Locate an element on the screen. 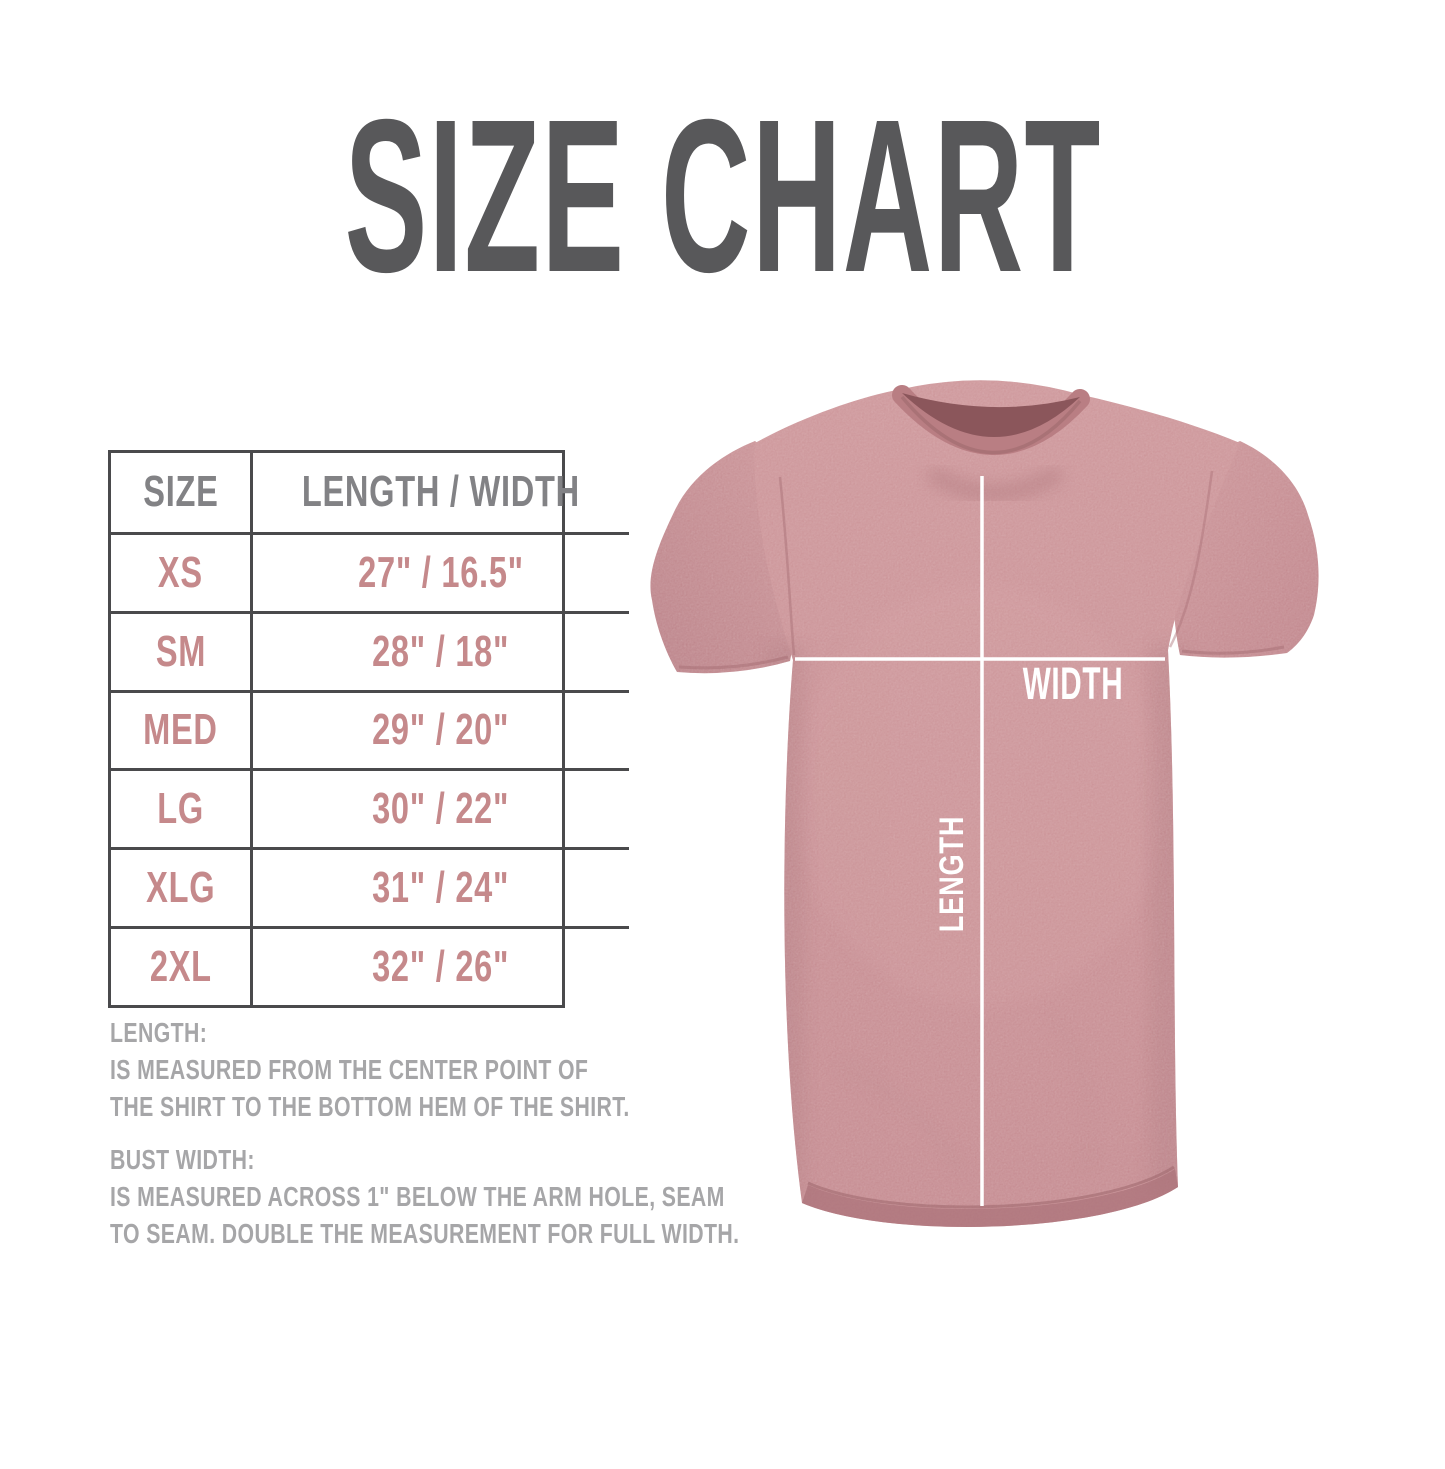  measurement-cell-2xl: 32" / 26" is located at coordinates (439, 965).